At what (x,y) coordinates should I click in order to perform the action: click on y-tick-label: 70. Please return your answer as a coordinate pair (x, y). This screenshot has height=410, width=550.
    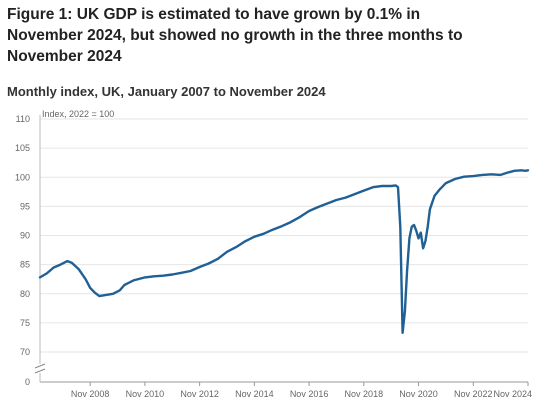
    Looking at the image, I should click on (25, 352).